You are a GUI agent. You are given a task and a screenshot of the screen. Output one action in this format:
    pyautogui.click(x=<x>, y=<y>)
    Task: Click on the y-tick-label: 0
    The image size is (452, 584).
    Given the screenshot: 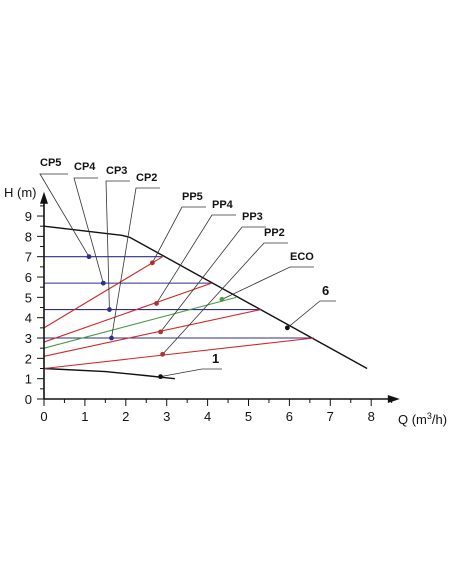 What is the action you would take?
    pyautogui.click(x=28, y=399)
    